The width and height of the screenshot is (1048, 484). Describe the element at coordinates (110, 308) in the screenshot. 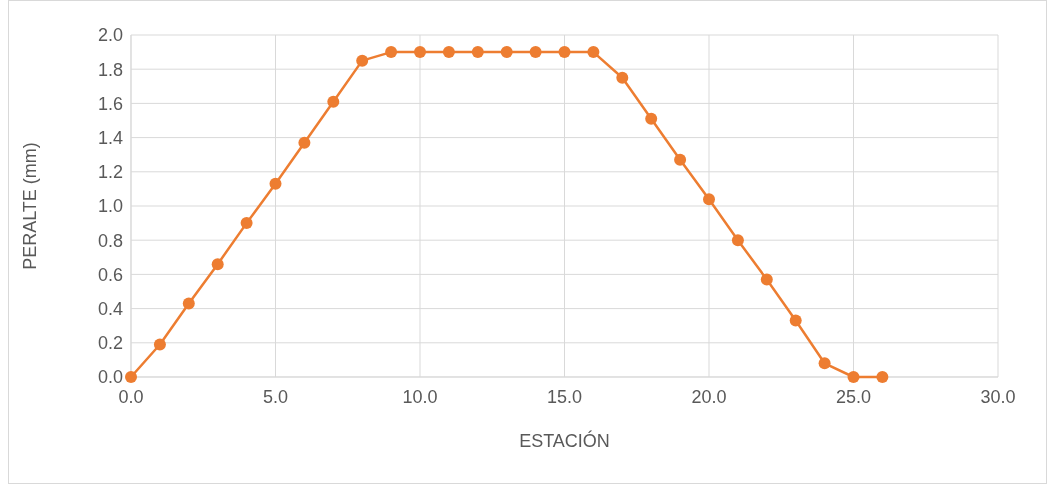

I see `y-tick-label: 0.4` at that location.